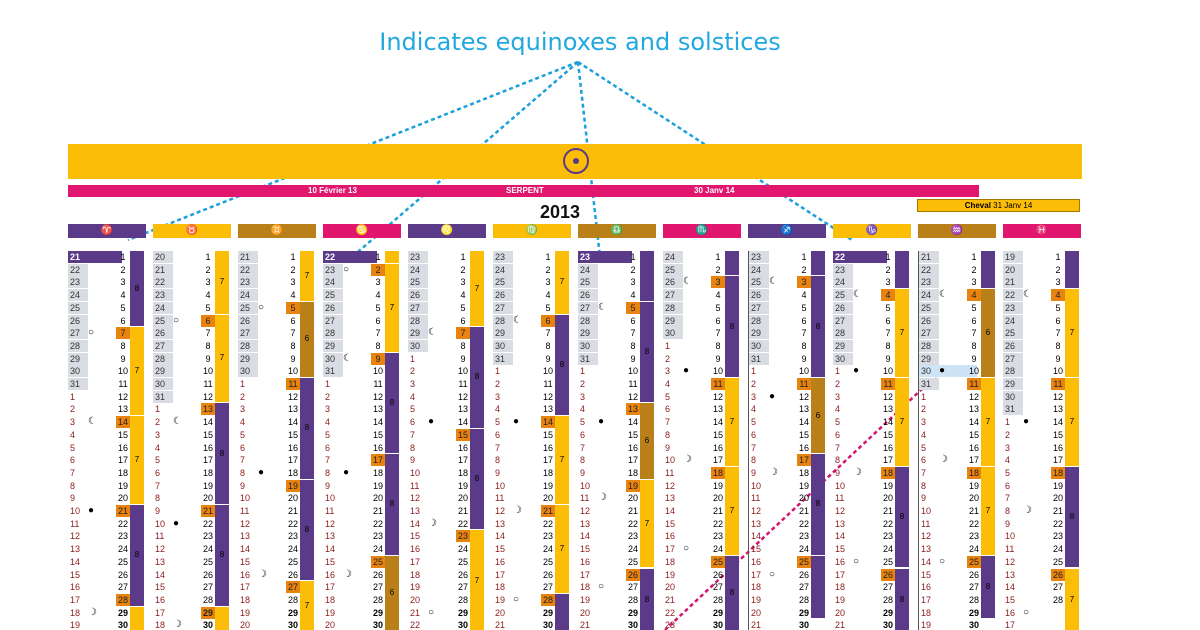 The width and height of the screenshot is (1200, 630). I want to click on month-day-cell: 15, so click(973, 434).